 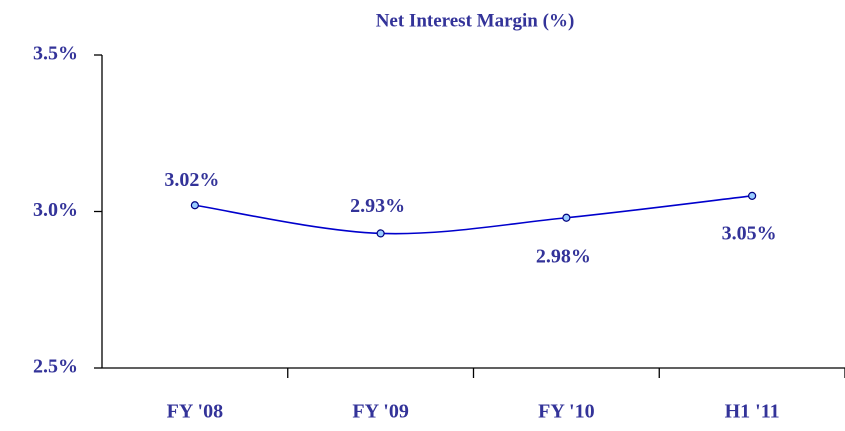 I want to click on data-label: 2.98%, so click(x=563, y=256).